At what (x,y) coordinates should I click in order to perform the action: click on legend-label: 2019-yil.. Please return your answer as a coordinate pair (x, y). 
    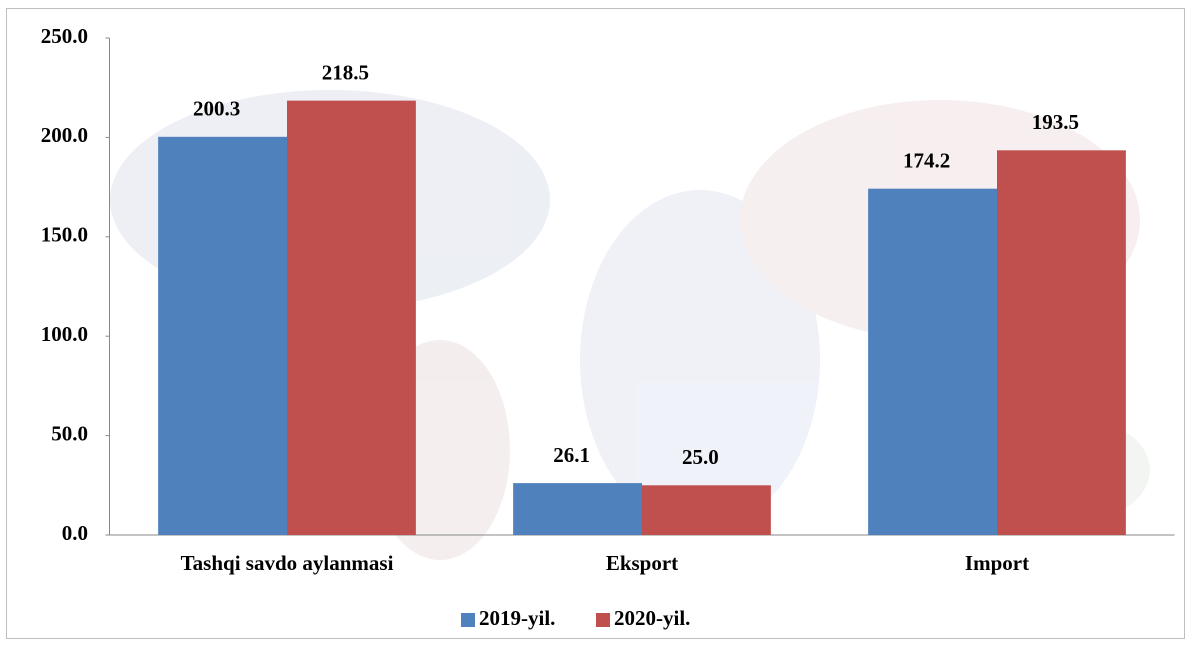
    Looking at the image, I should click on (517, 618).